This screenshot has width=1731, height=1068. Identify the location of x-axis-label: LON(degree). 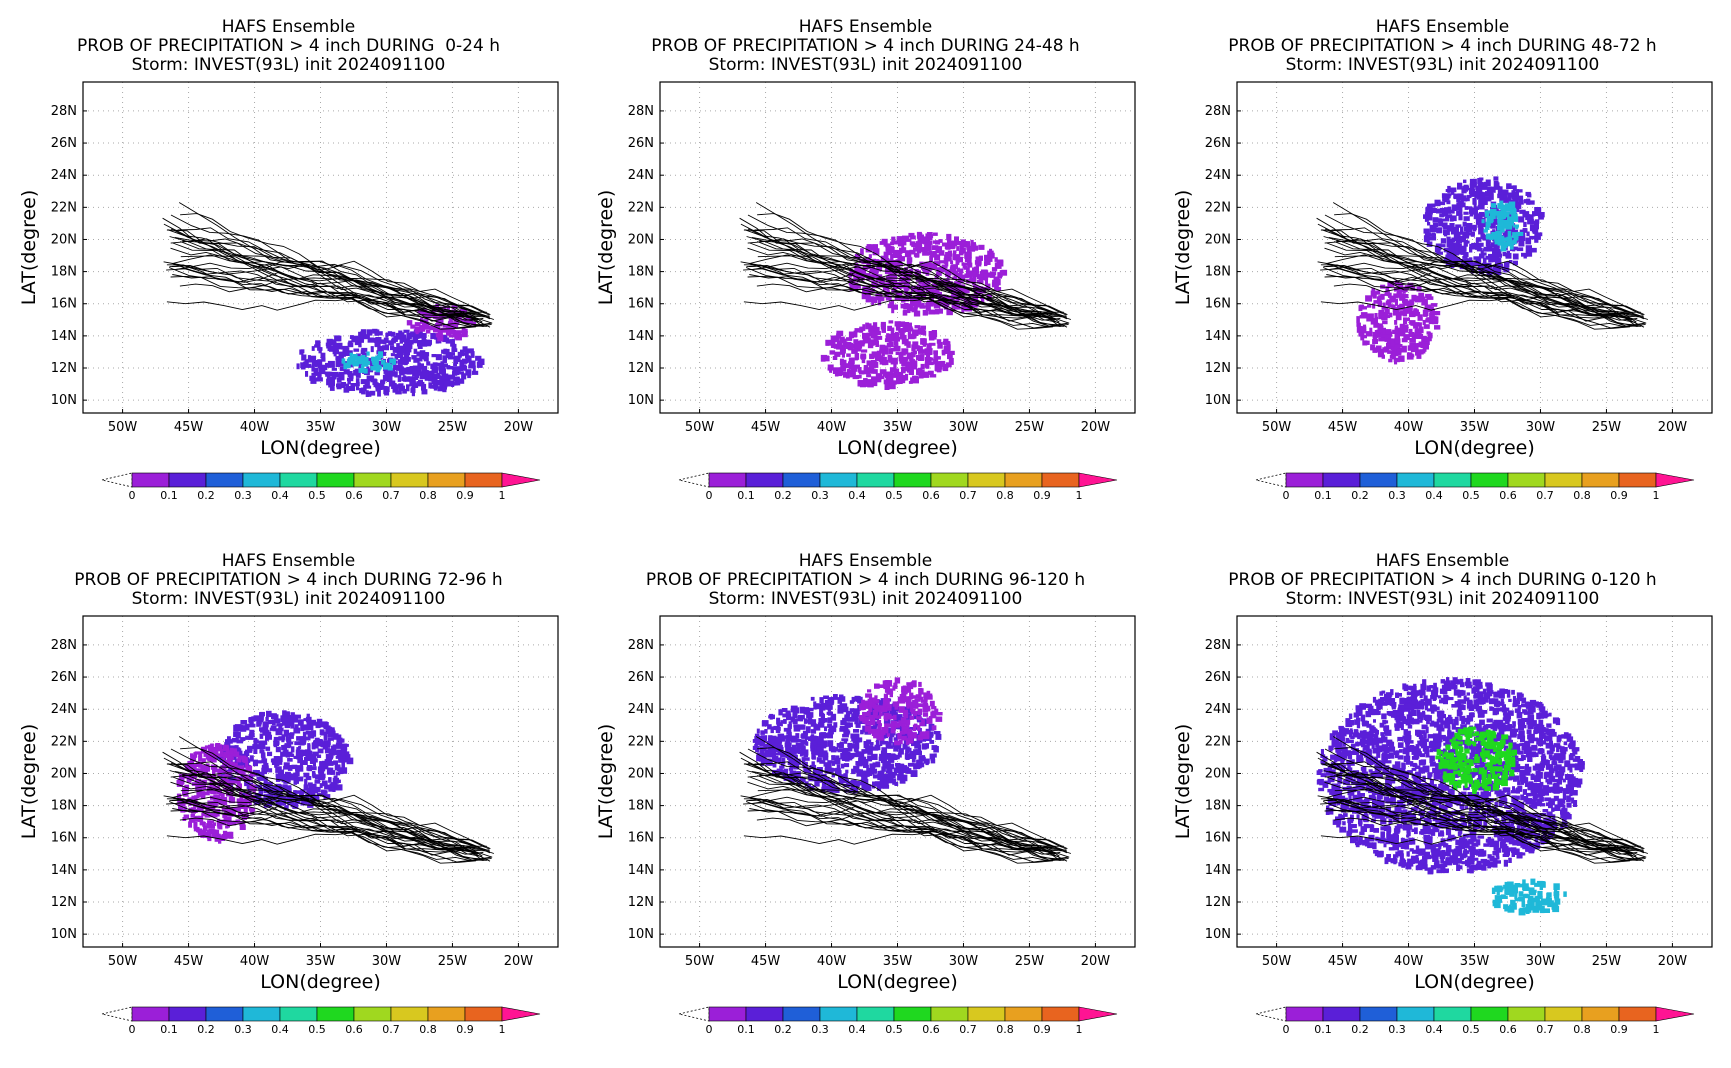
(1474, 448).